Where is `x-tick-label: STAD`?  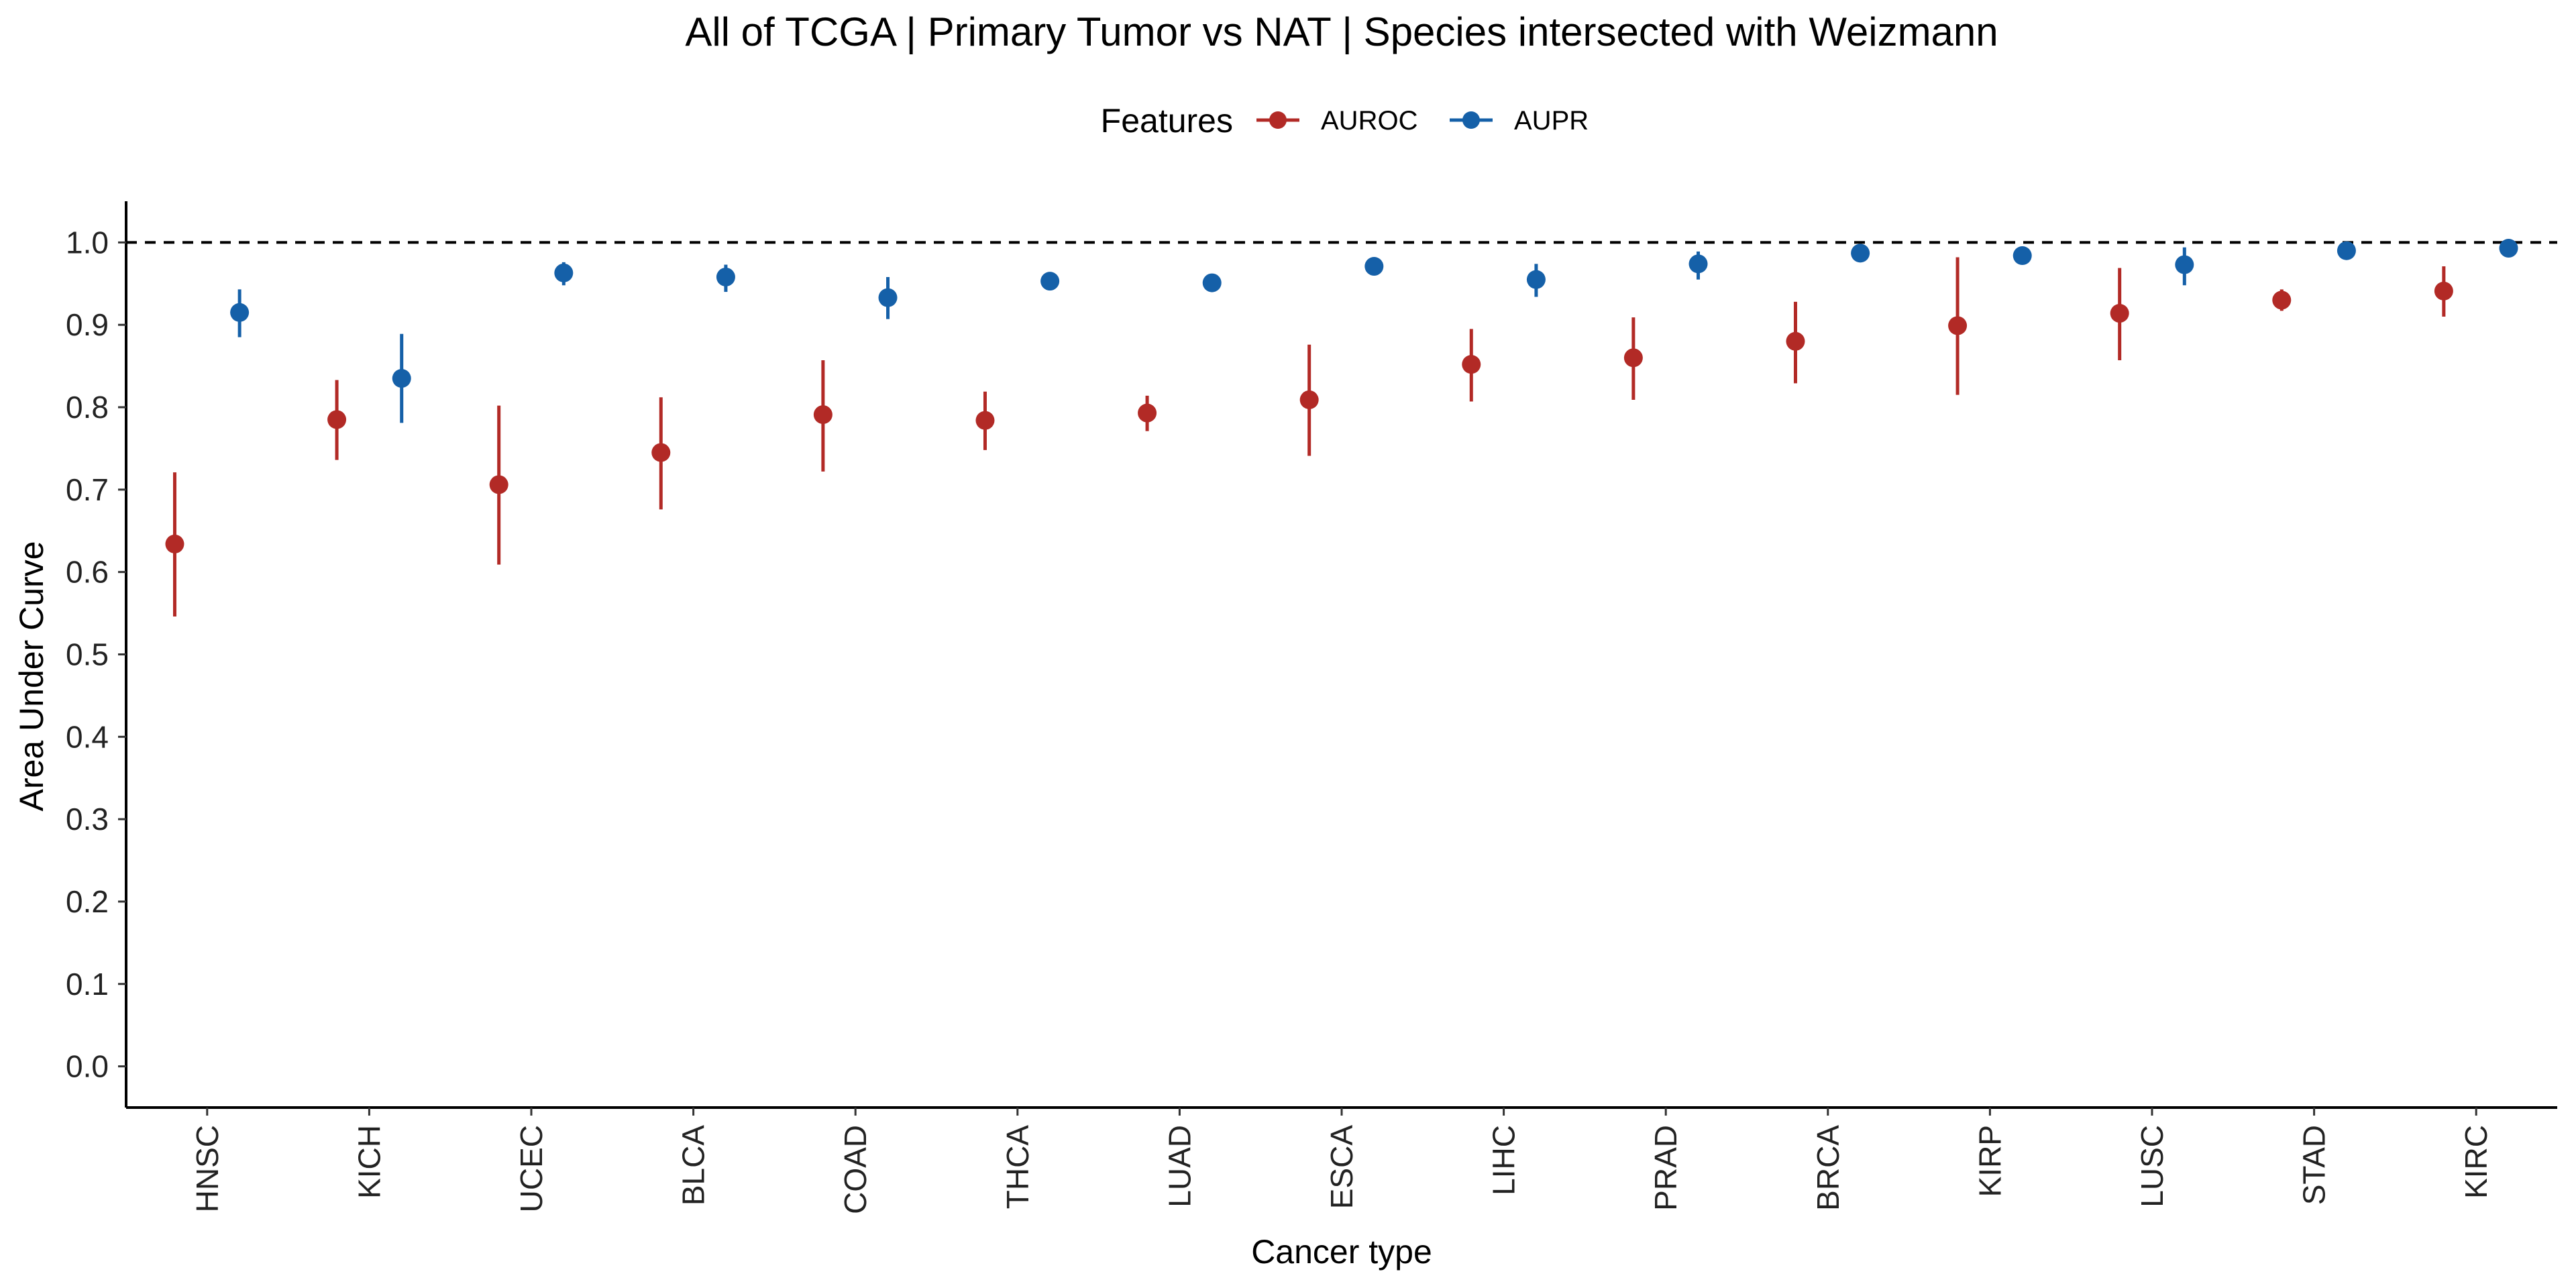
x-tick-label: STAD is located at coordinates (2314, 1165).